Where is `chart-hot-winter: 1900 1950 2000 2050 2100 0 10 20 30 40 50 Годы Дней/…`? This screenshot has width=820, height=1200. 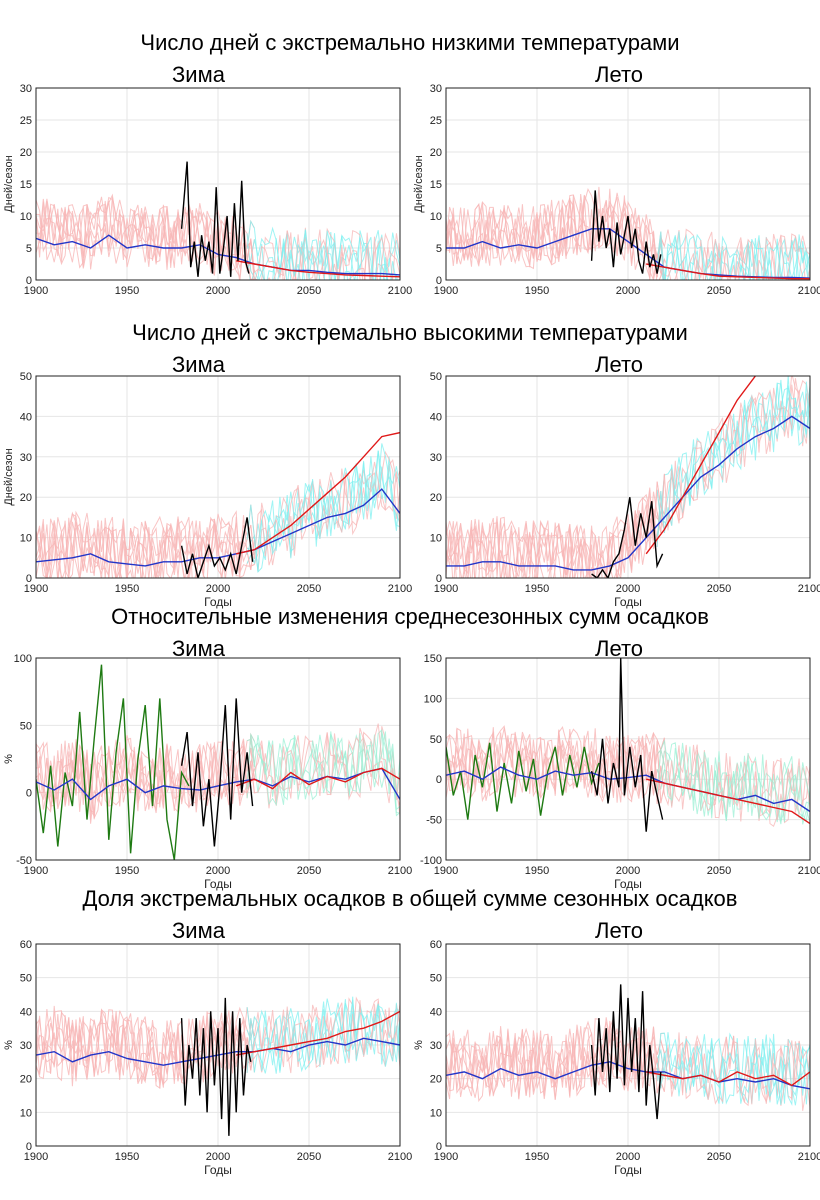 chart-hot-winter: 1900 1950 2000 2050 2100 0 10 20 30 40 50 Годы Дней/… is located at coordinates (207, 490).